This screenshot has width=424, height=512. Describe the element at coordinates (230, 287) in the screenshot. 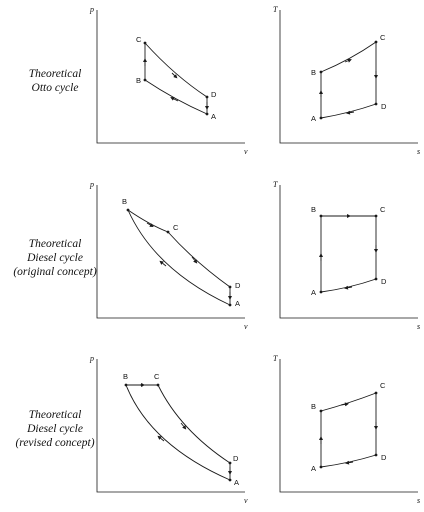

I see `diesel-orig-pv-point-d` at that location.